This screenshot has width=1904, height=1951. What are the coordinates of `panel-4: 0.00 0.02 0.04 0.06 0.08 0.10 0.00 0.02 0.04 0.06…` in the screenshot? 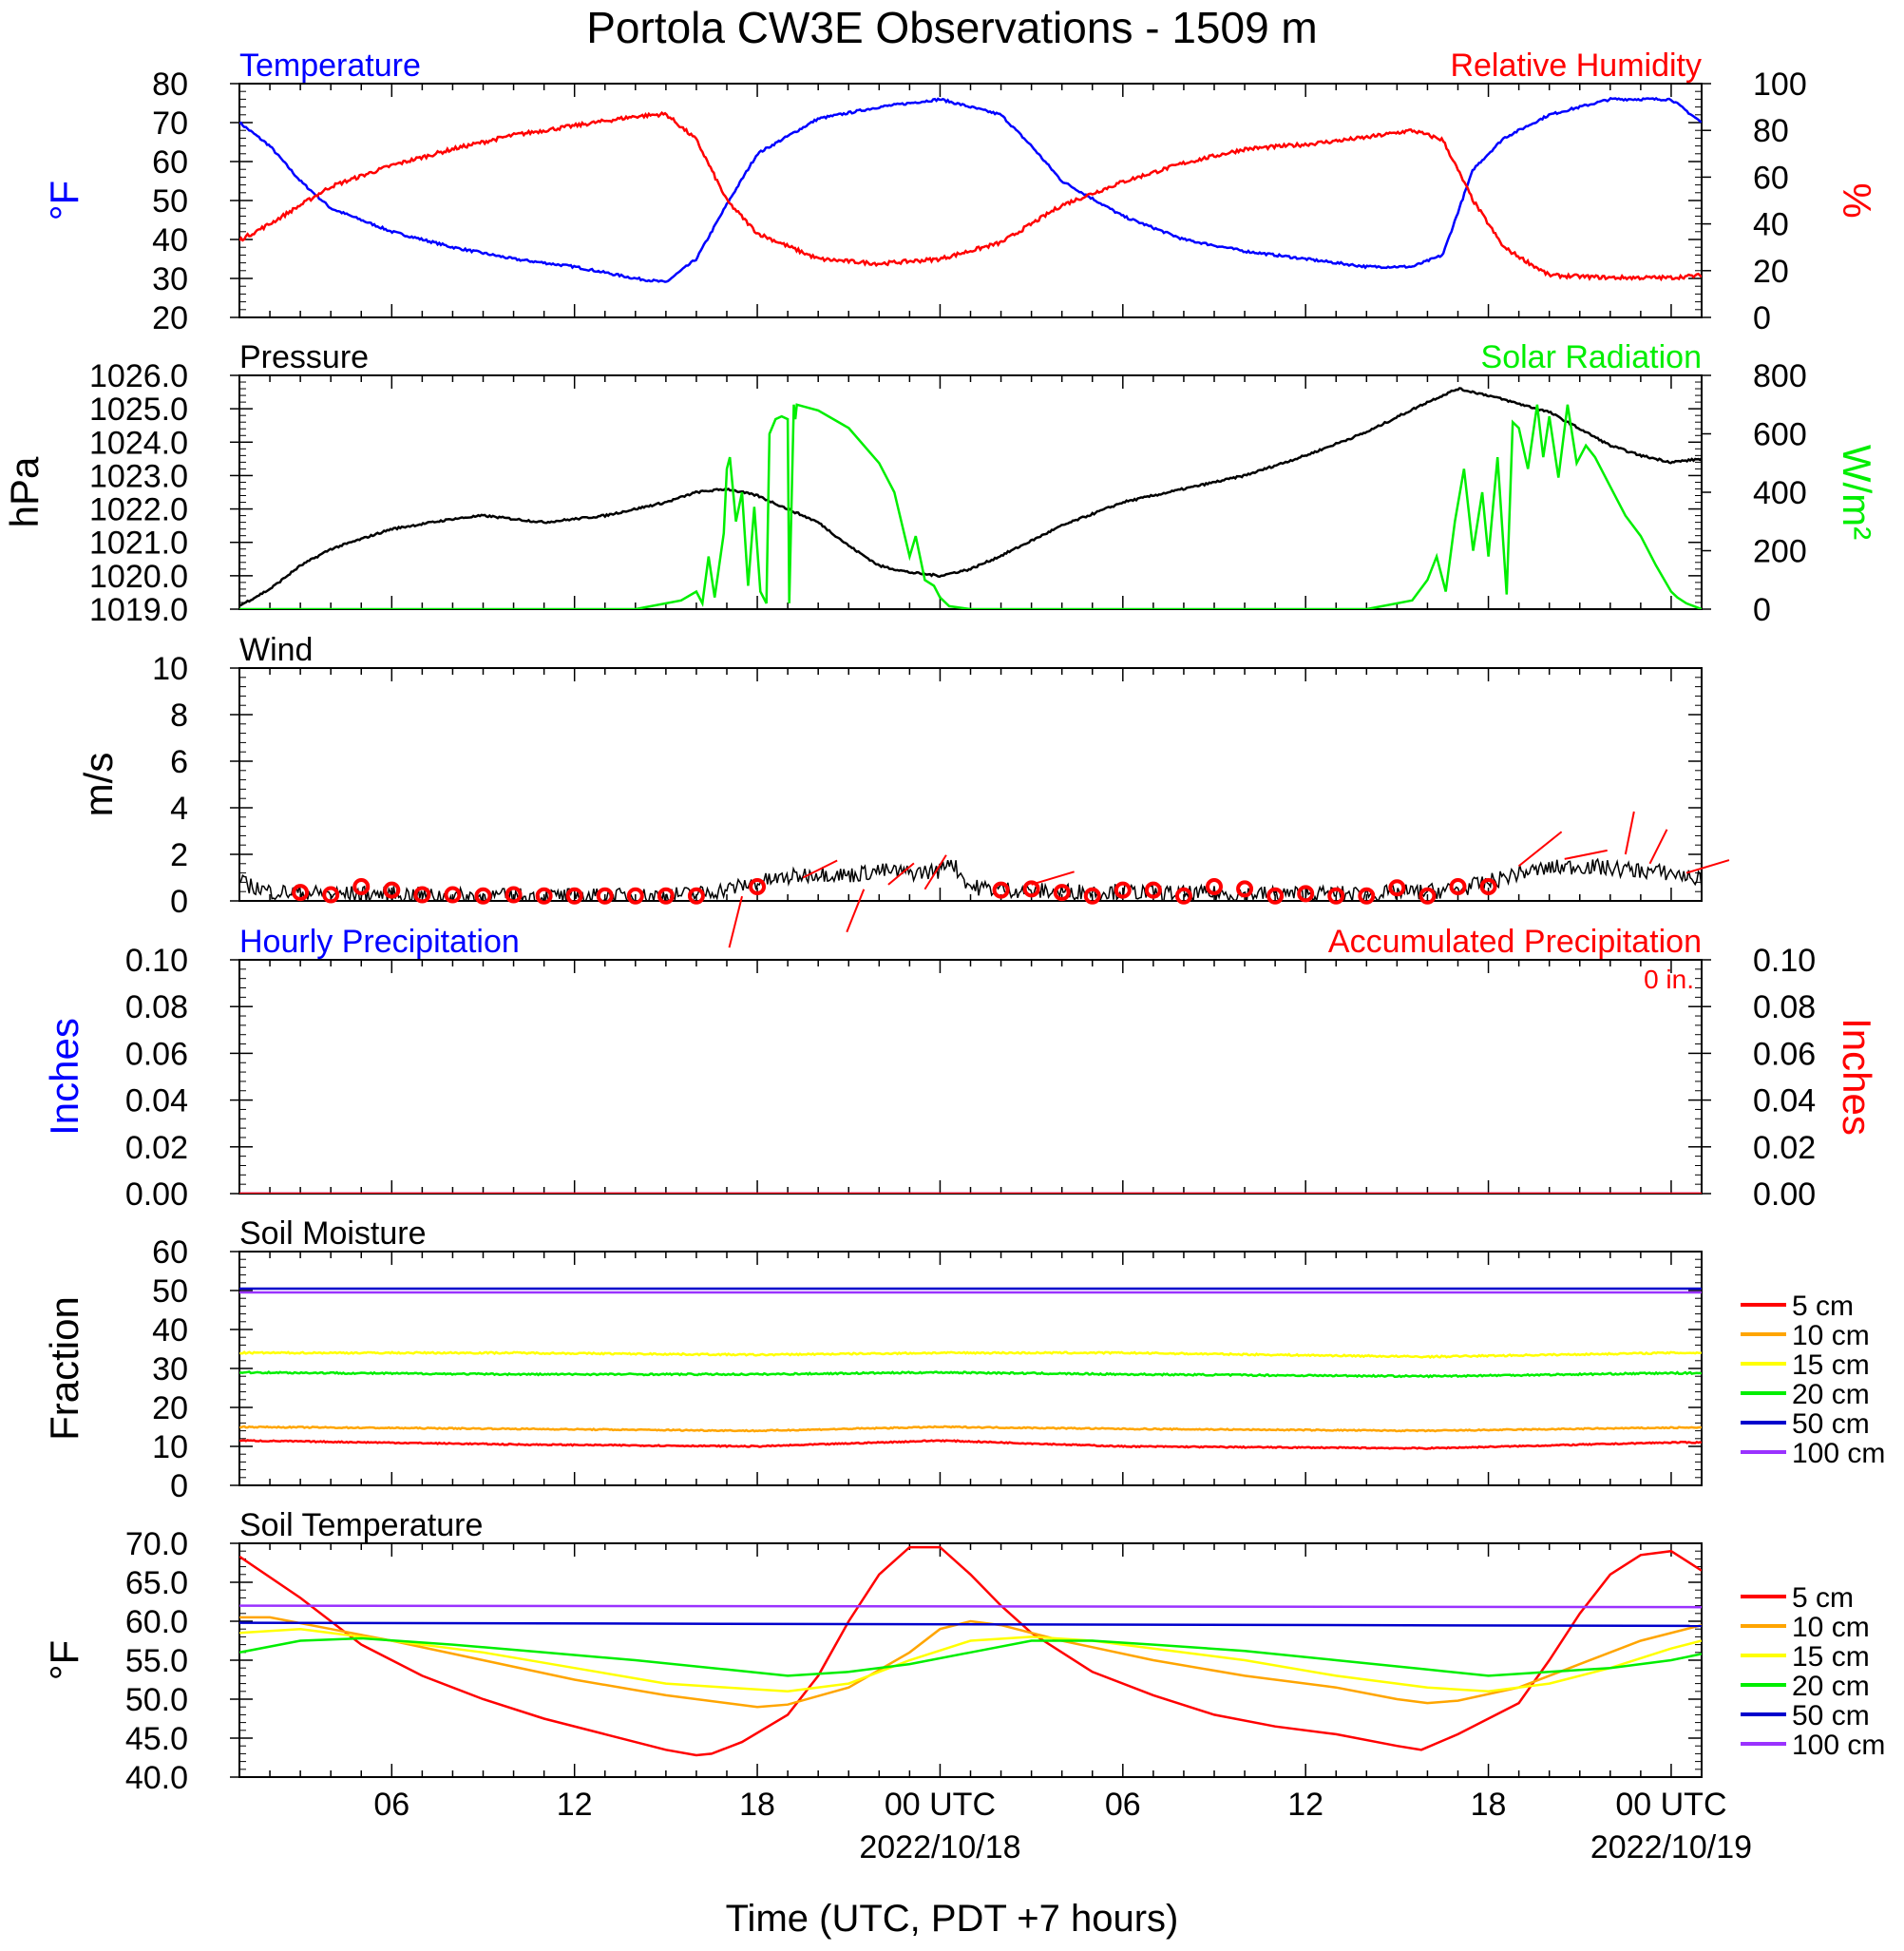 It's located at (960, 1068).